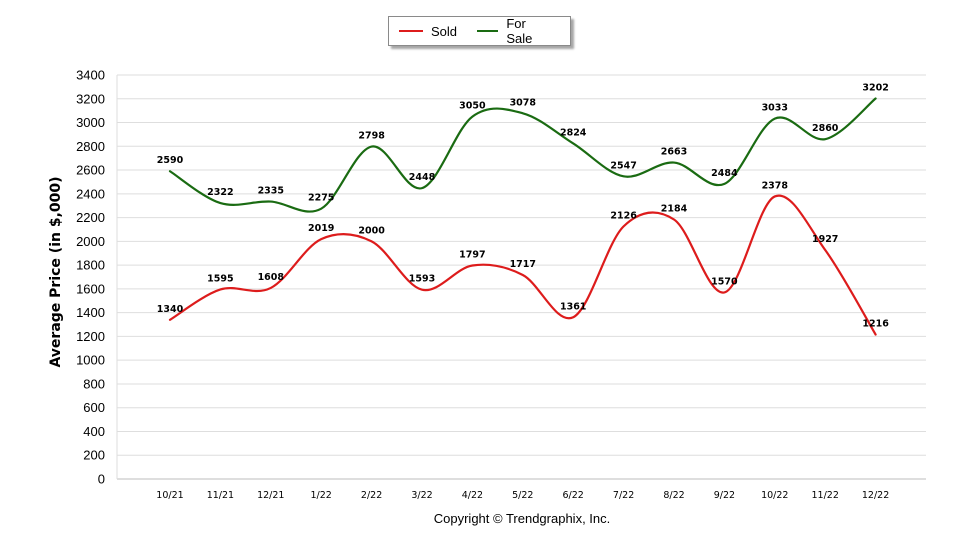 The height and width of the screenshot is (550, 960). What do you see at coordinates (472, 106) in the screenshot?
I see `data-label-for-sale: 3050` at bounding box center [472, 106].